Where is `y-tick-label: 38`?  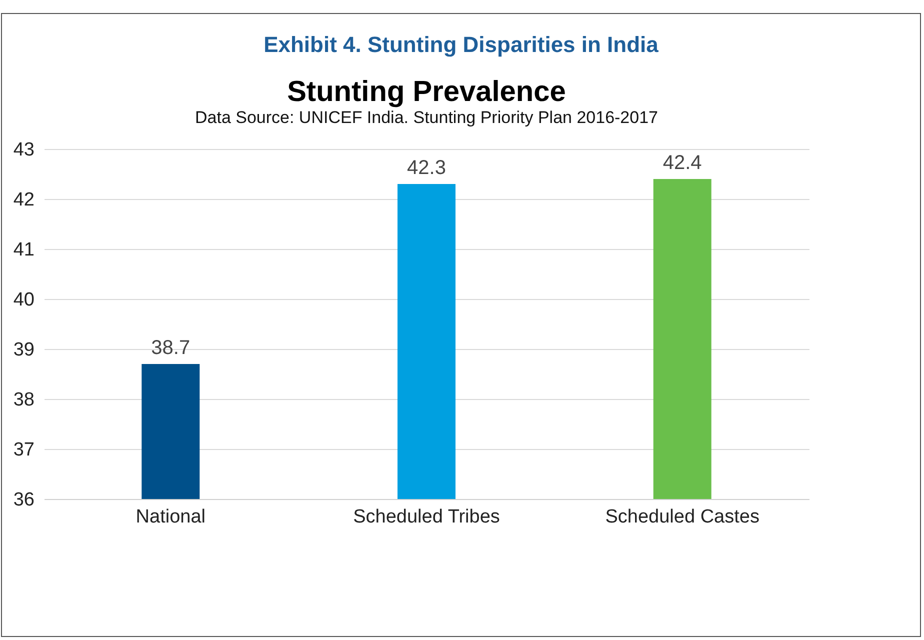 y-tick-label: 38 is located at coordinates (23, 400).